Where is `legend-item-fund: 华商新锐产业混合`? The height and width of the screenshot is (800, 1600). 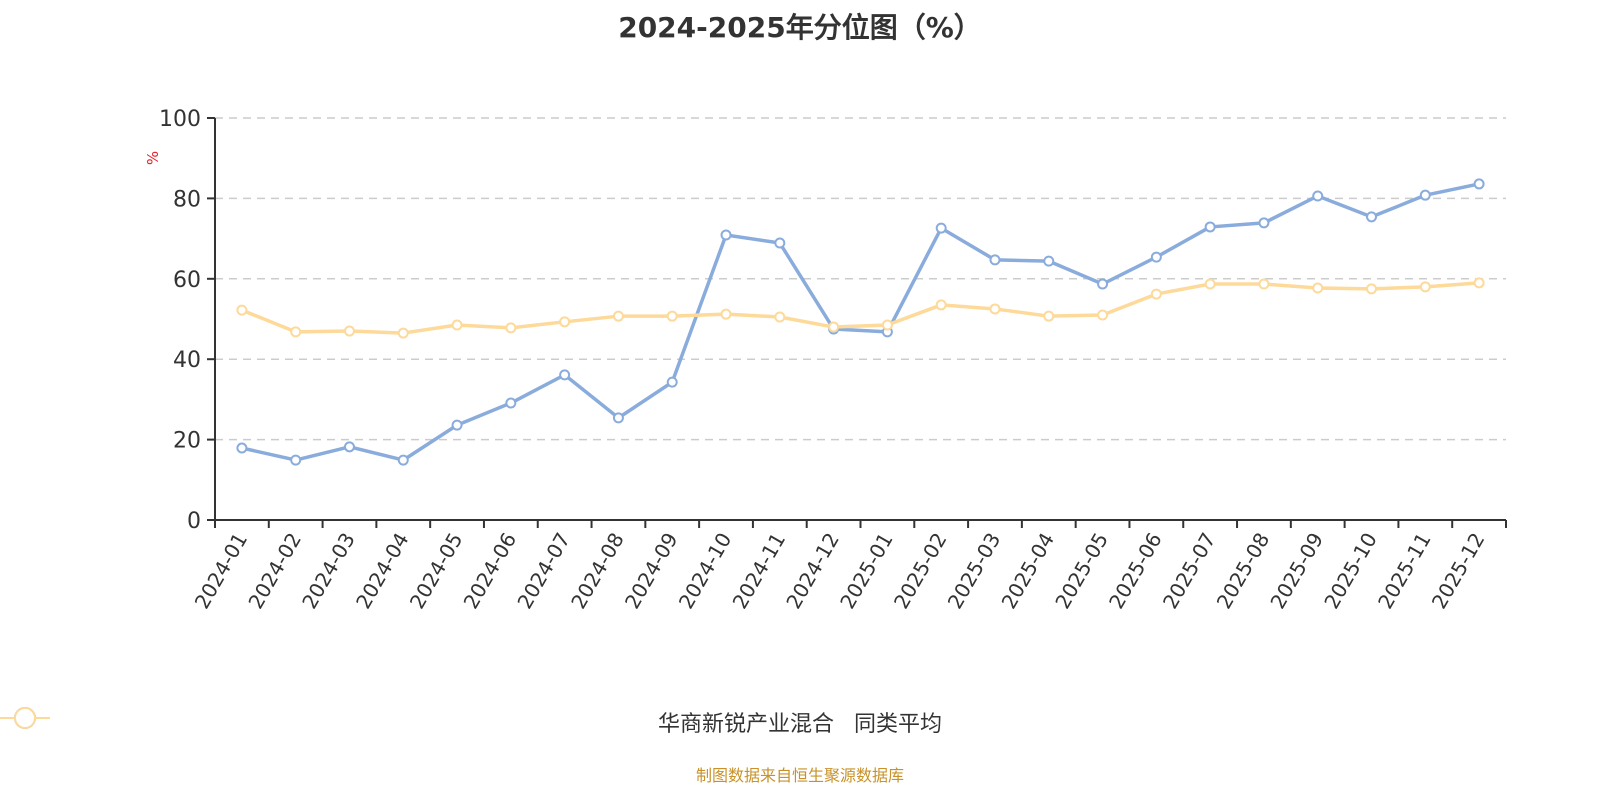 legend-item-fund: 华商新锐产业混合 is located at coordinates (417, 722).